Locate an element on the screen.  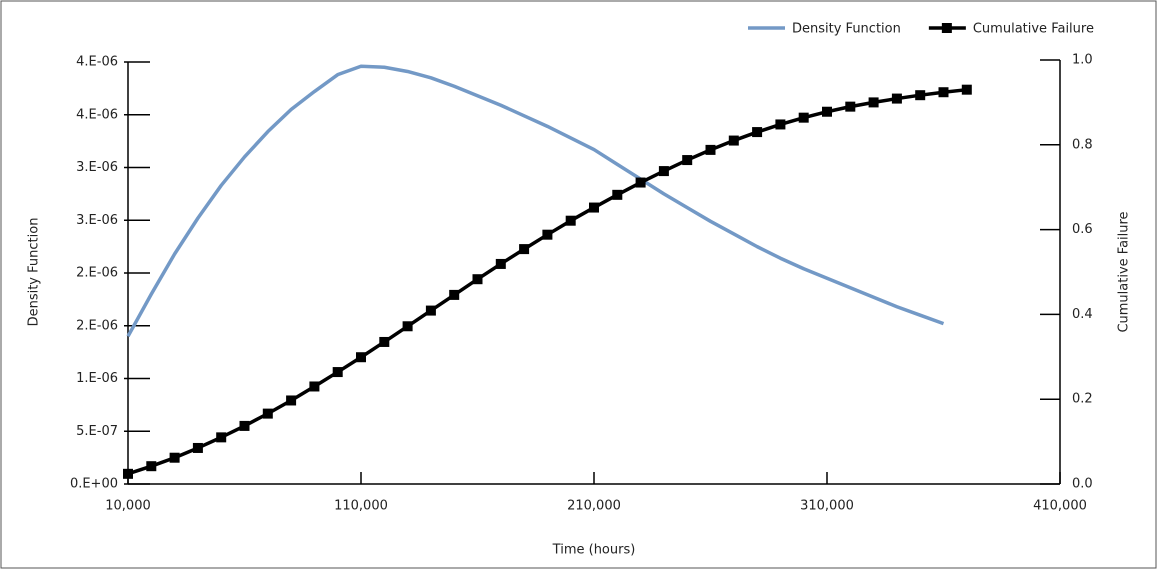
x-tick-label: 10,000 is located at coordinates (128, 506).